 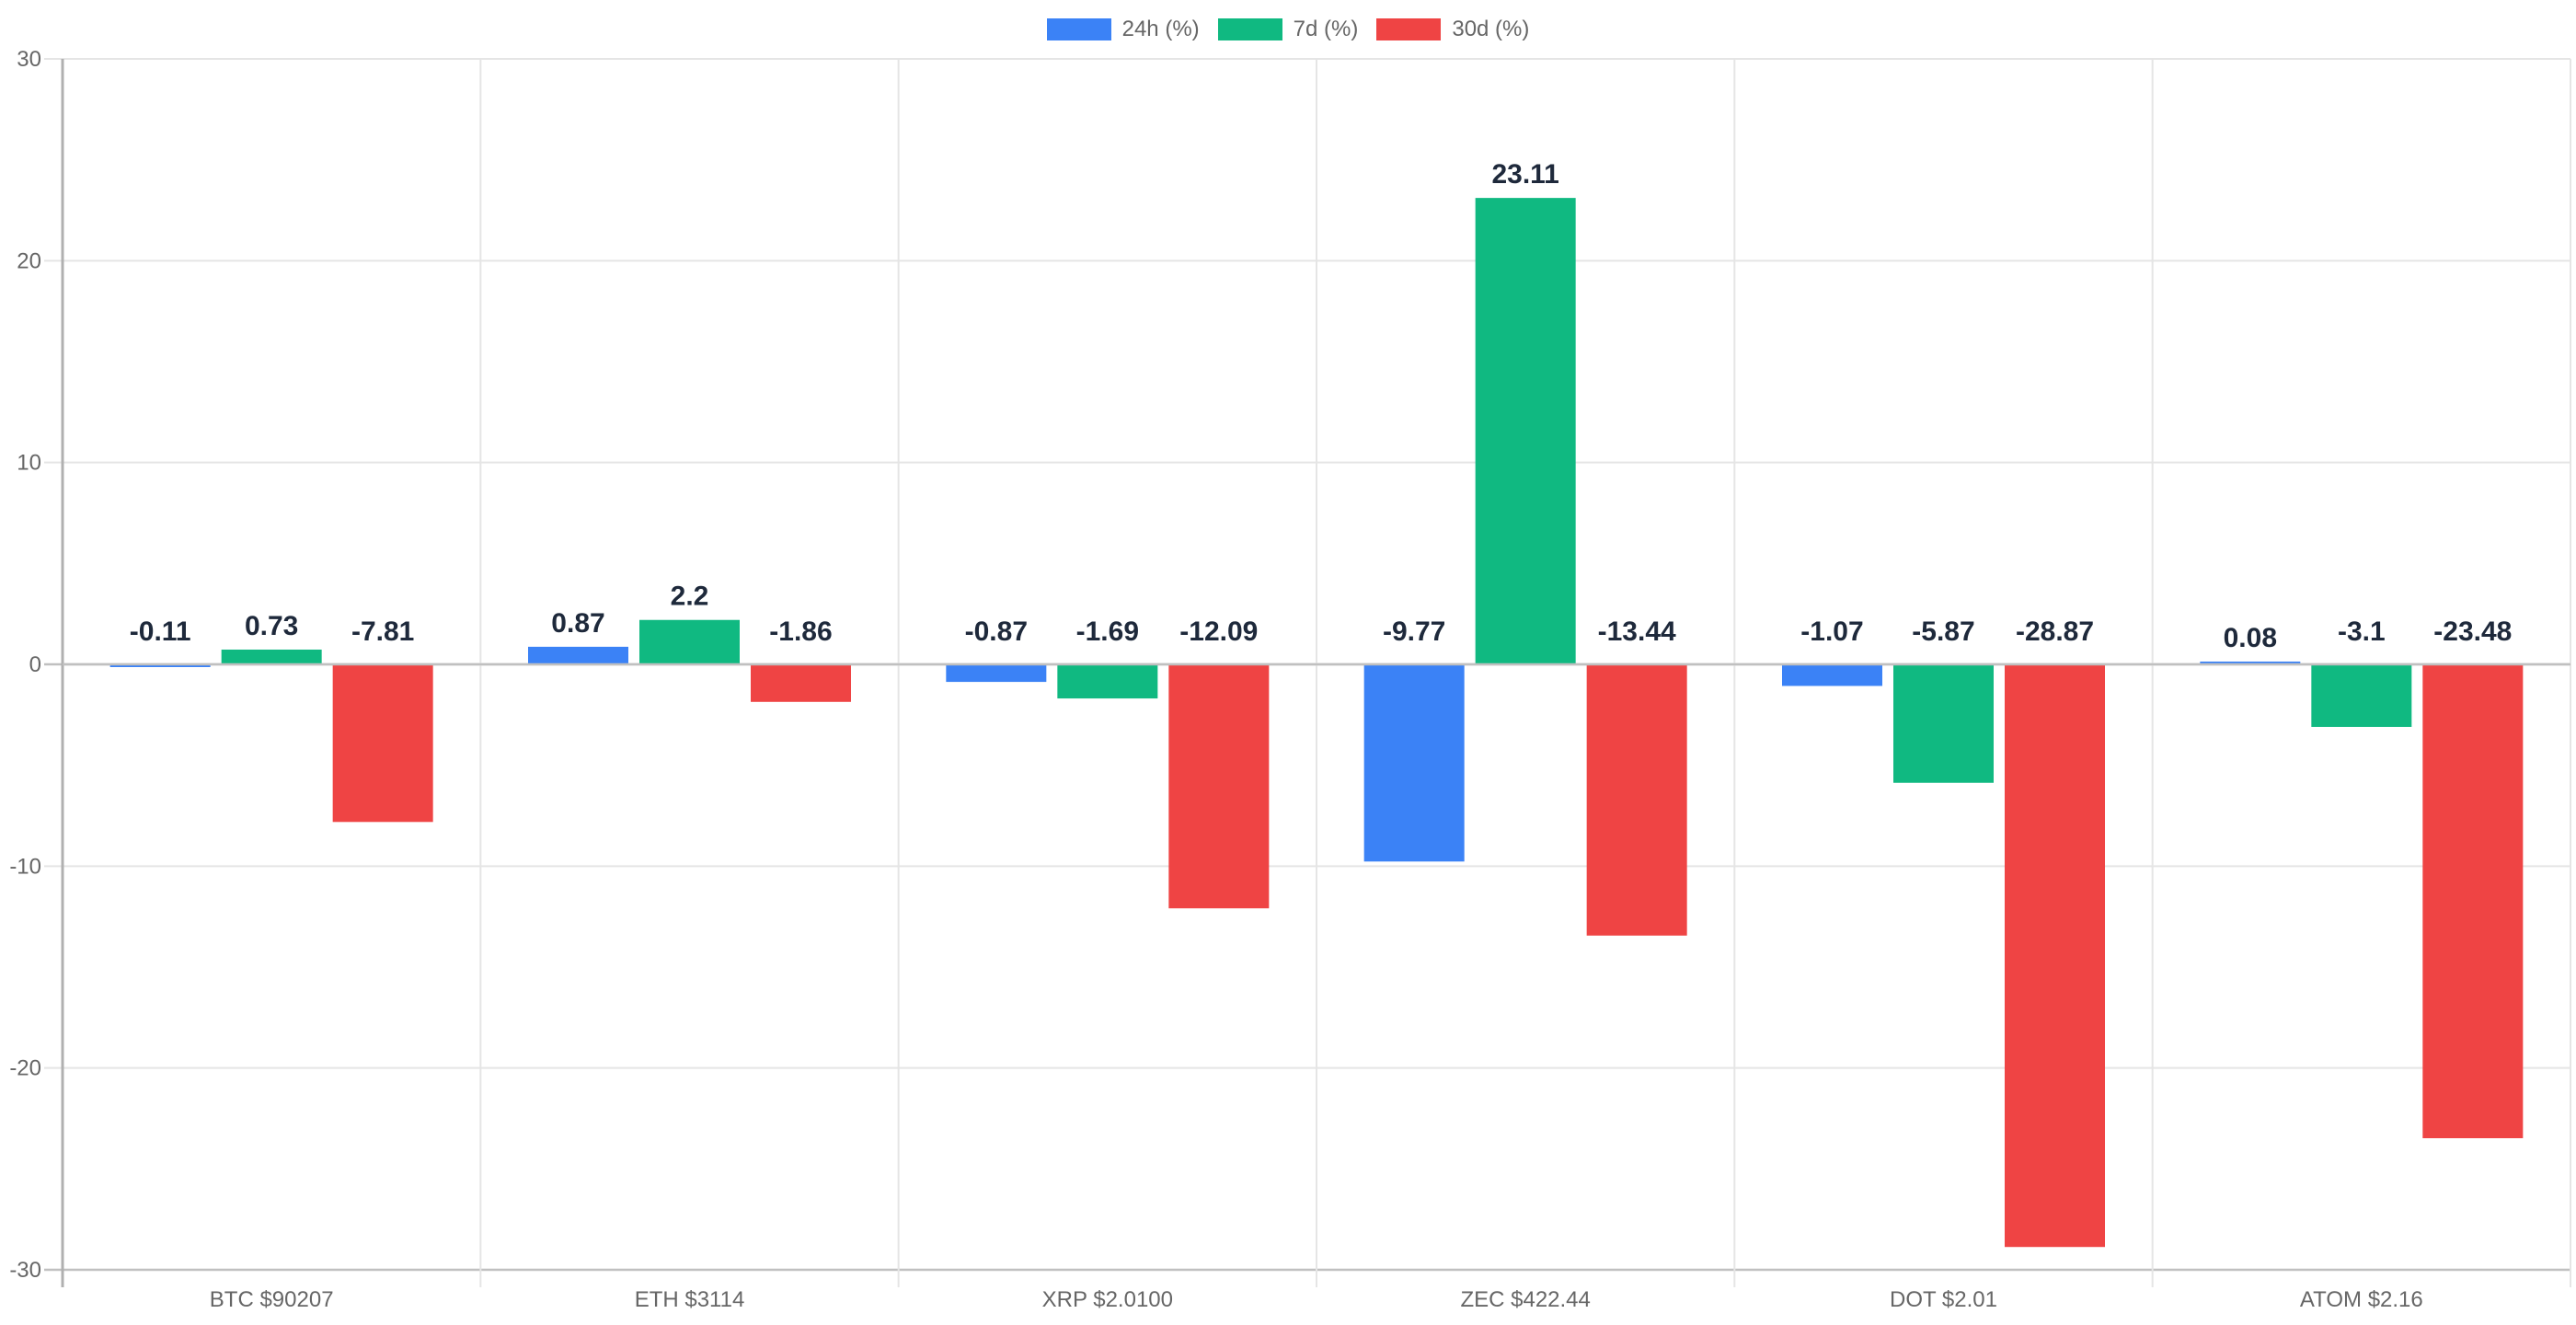 I want to click on data-label: -0.11, so click(x=160, y=631).